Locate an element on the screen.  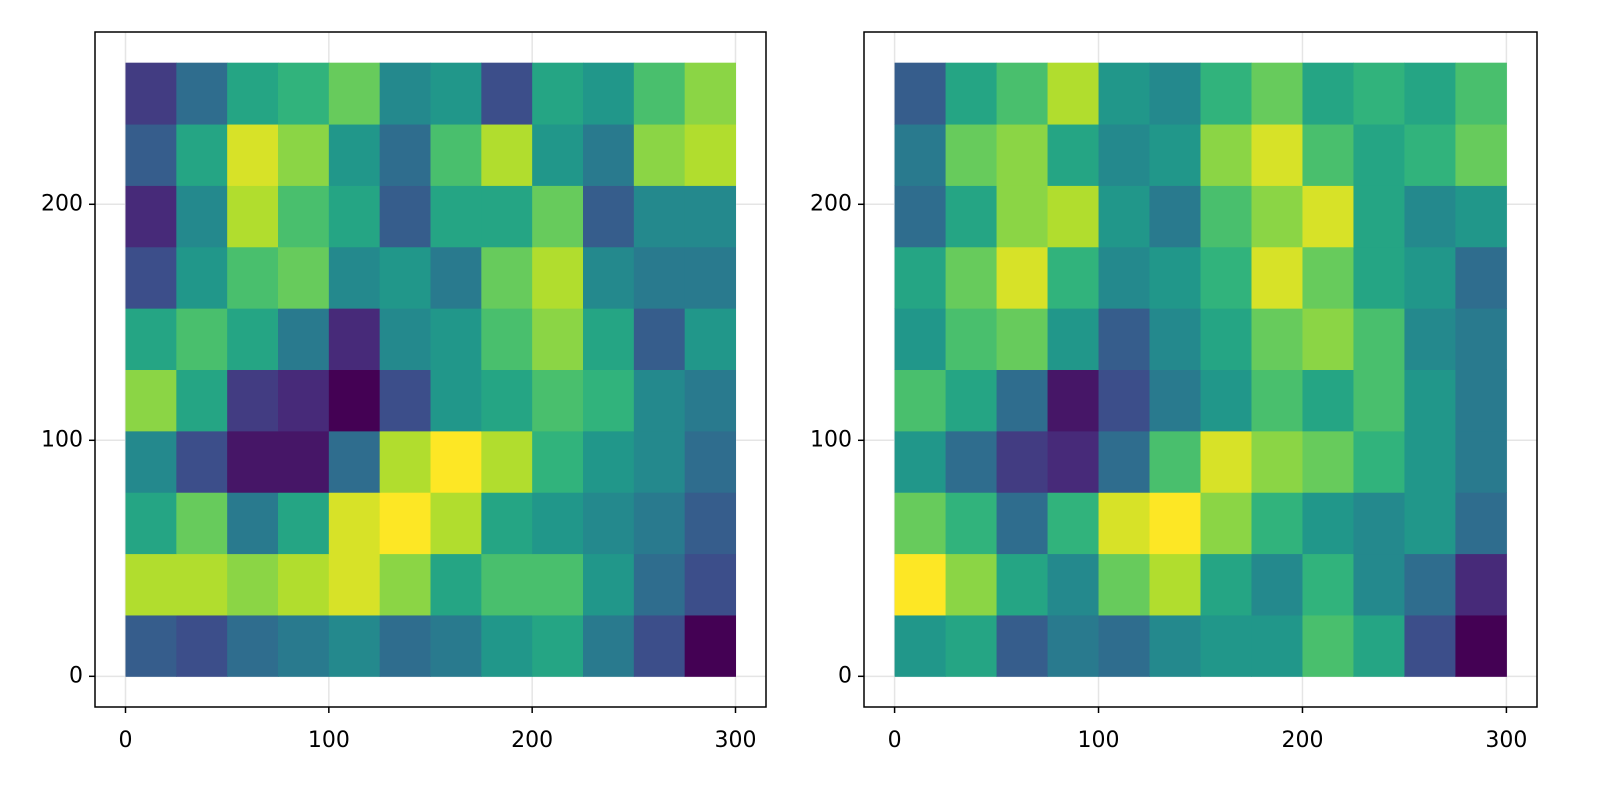
x-tick-label: 100 is located at coordinates (329, 740).